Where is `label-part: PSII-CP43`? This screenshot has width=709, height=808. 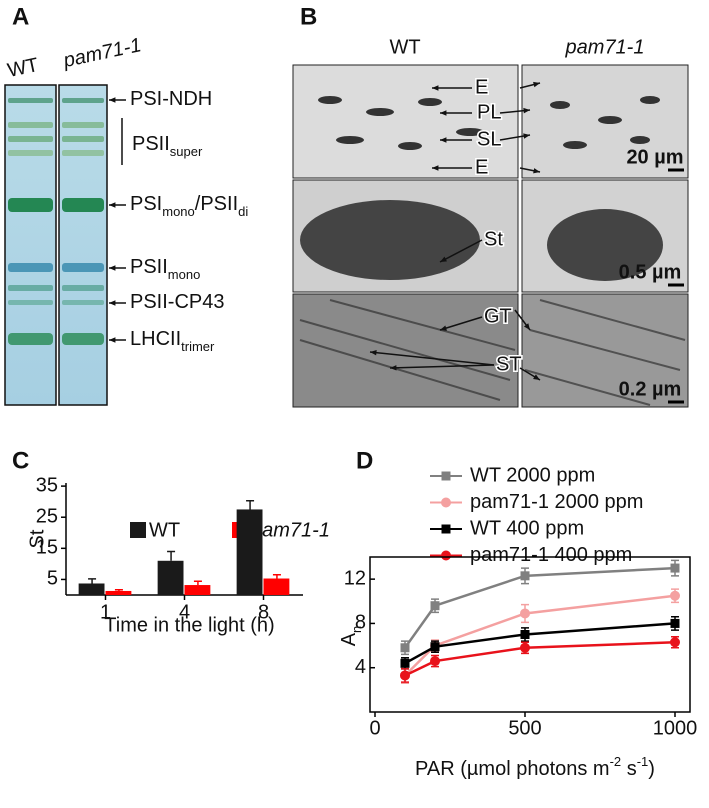 label-part: PSII-CP43 is located at coordinates (177, 302).